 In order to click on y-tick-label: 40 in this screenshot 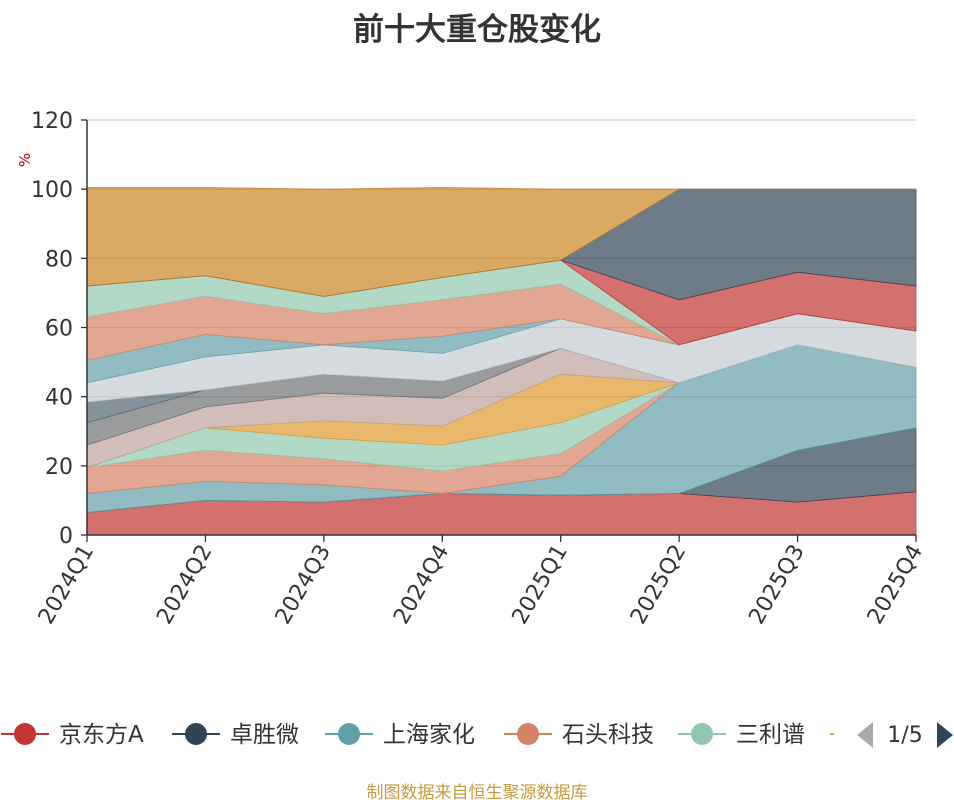, I will do `click(59, 398)`.